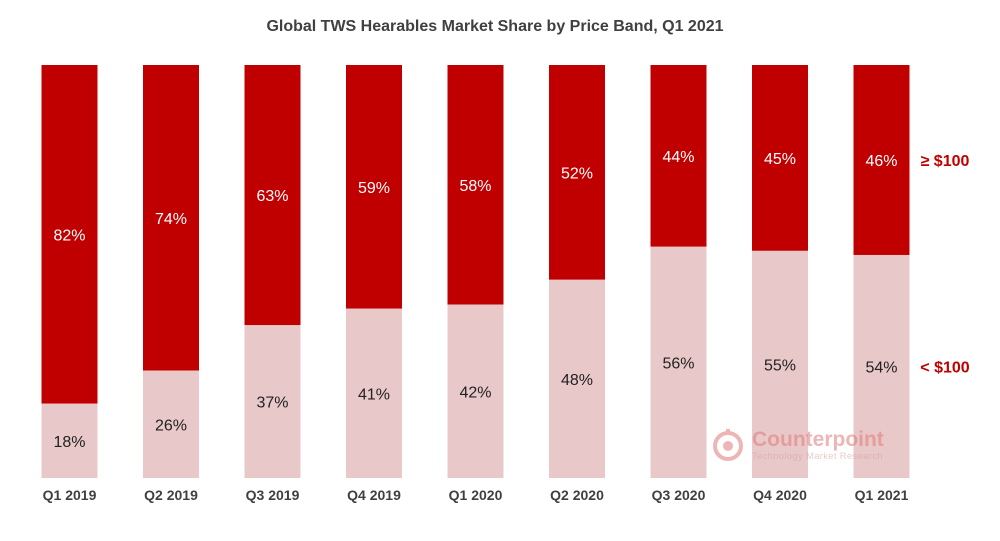  Describe the element at coordinates (577, 495) in the screenshot. I see `category-label-q2-2020: Q2 2020` at that location.